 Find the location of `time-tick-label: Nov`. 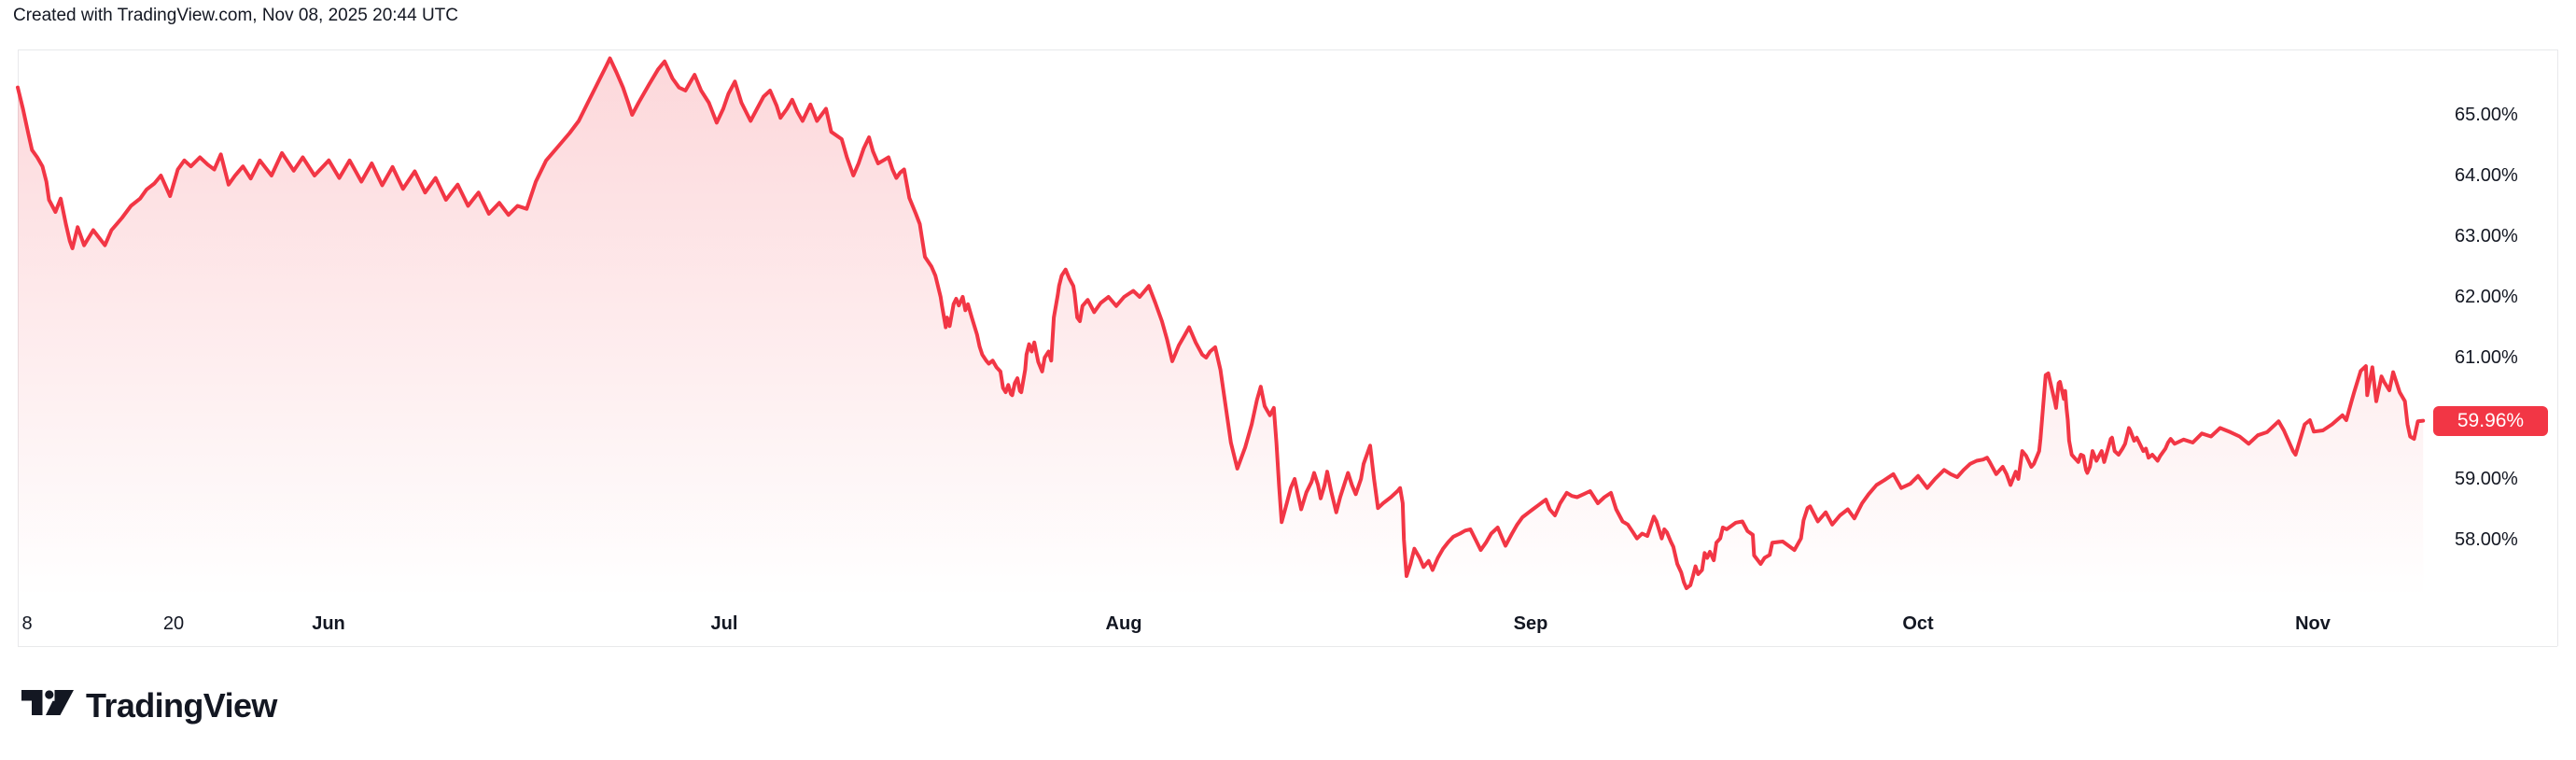

time-tick-label: Nov is located at coordinates (2313, 623).